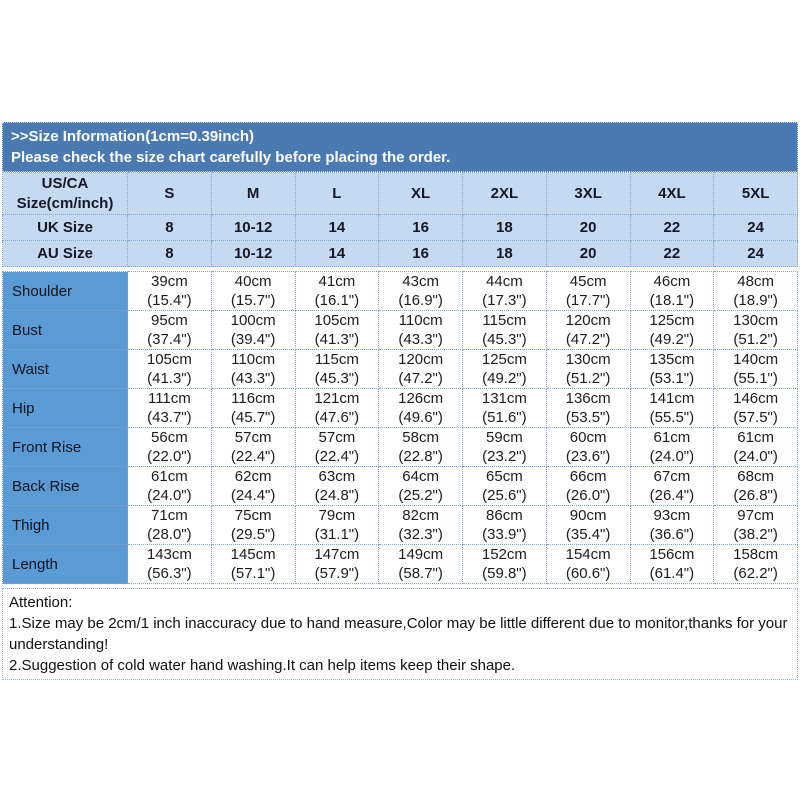 This screenshot has width=800, height=800. What do you see at coordinates (756, 359) in the screenshot?
I see `measurement-cm-value: 140cm` at bounding box center [756, 359].